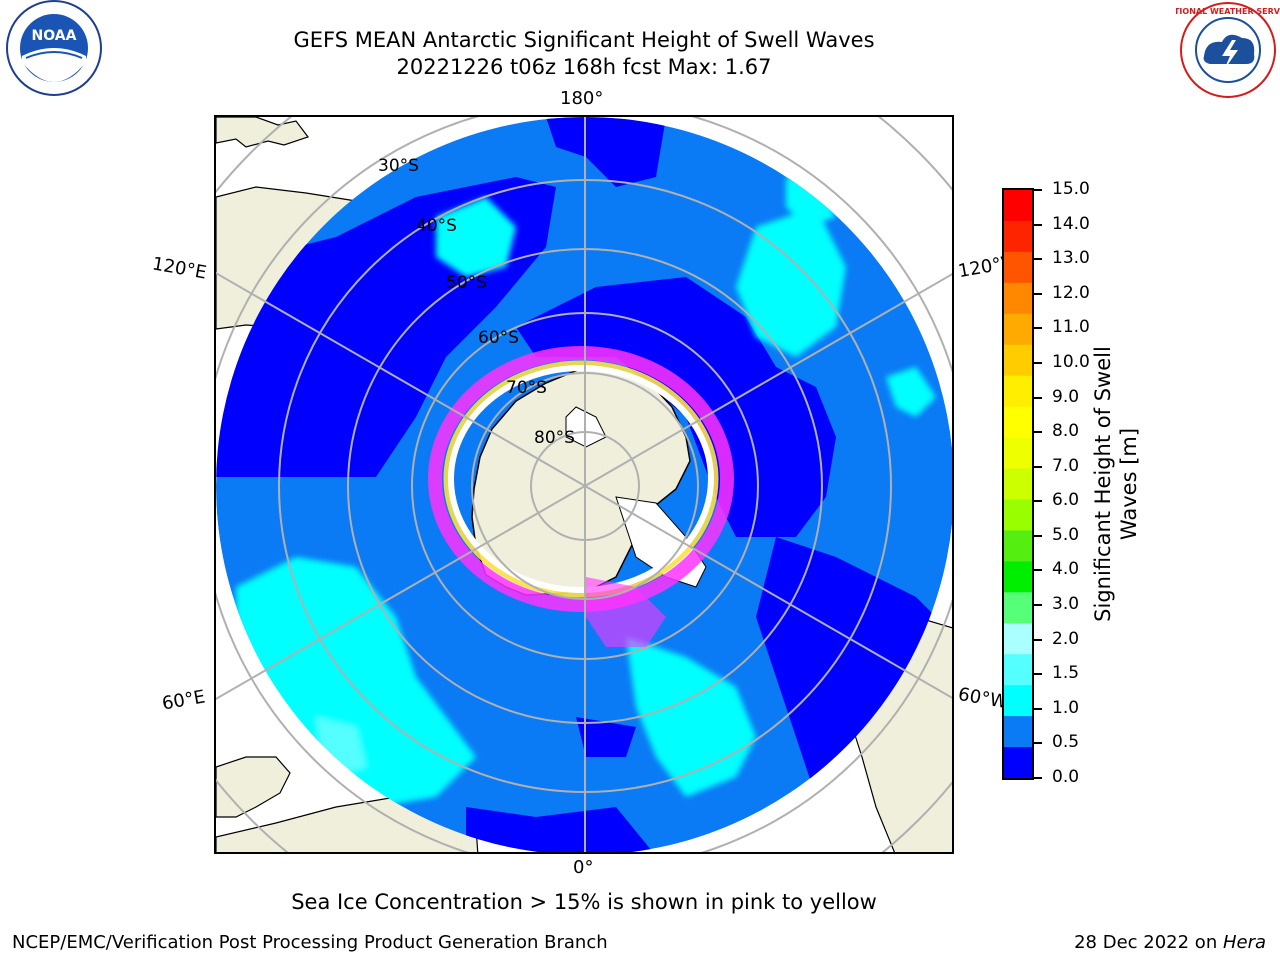 Image resolution: width=1280 pixels, height=960 pixels. Describe the element at coordinates (1071, 292) in the screenshot. I see `colorbar-tick-label: 12.0` at that location.